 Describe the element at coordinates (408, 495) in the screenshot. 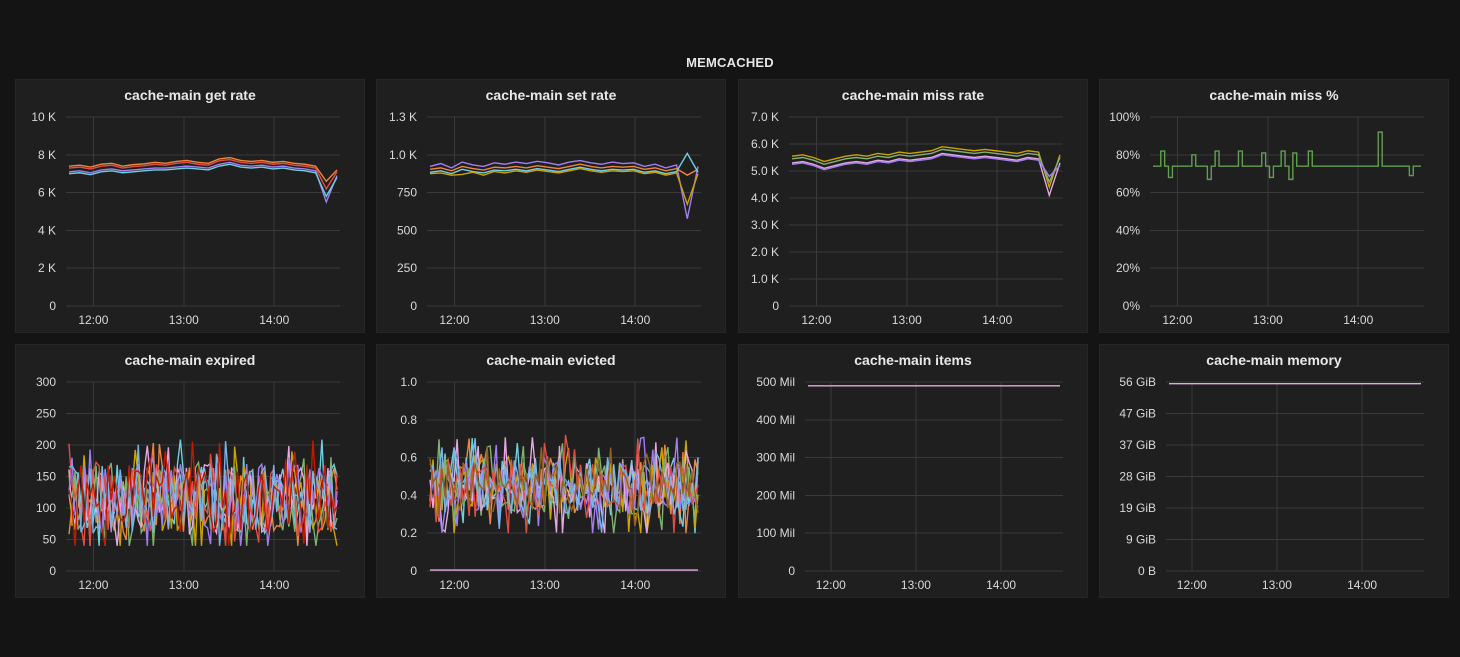

I see `y-tick-label: 0.4` at that location.